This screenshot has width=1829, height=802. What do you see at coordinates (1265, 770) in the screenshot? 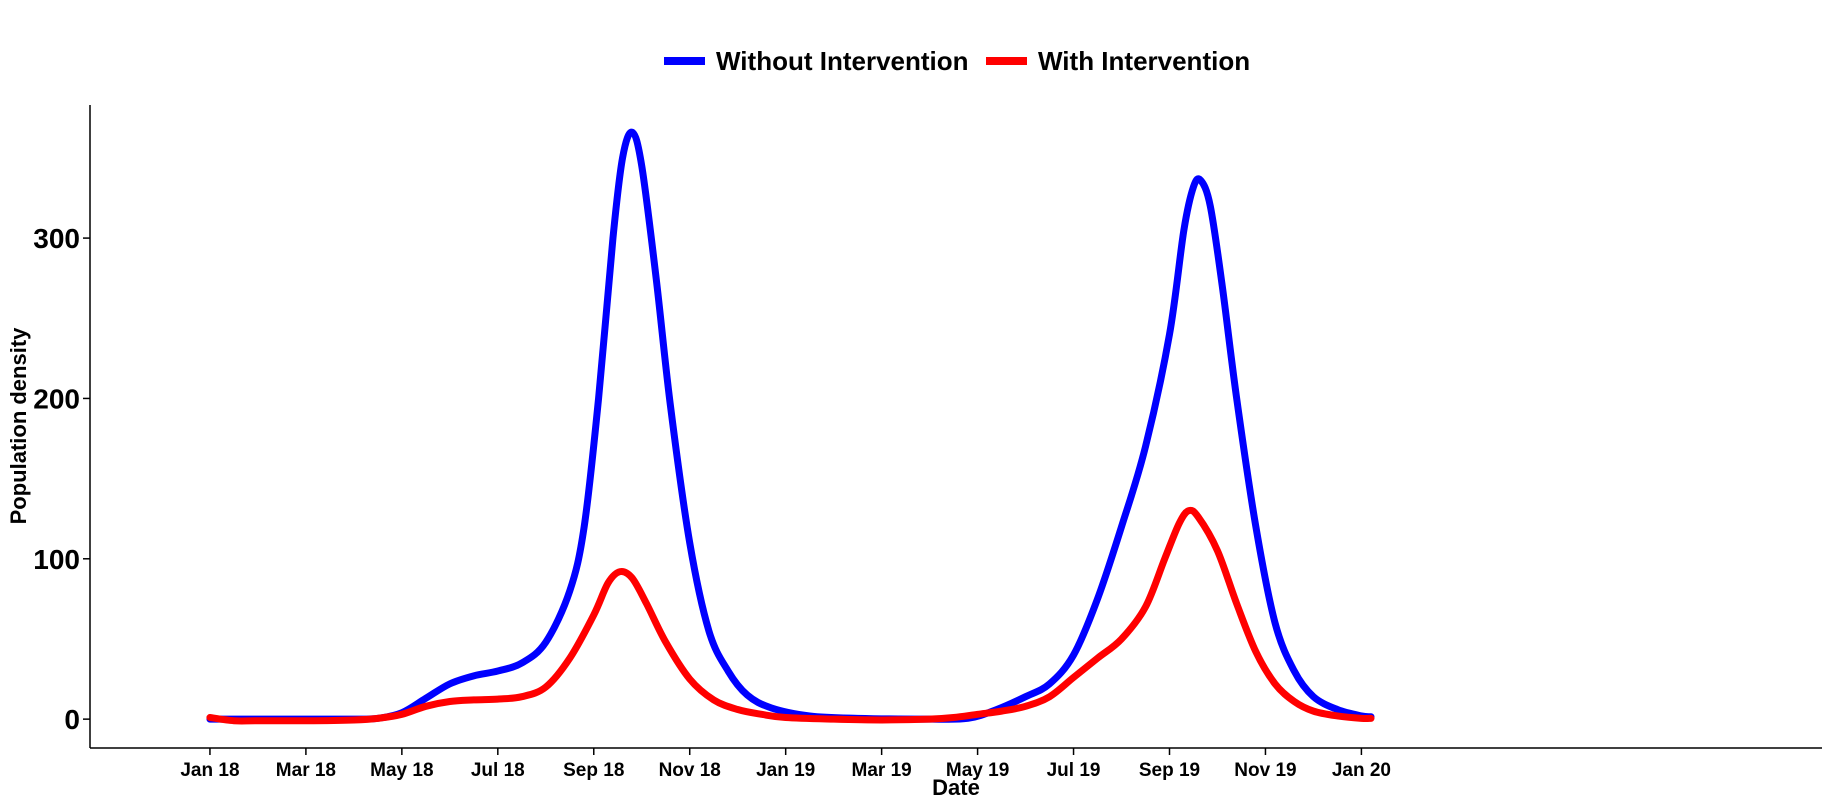
I see `x-tick-label: Nov 19` at bounding box center [1265, 770].